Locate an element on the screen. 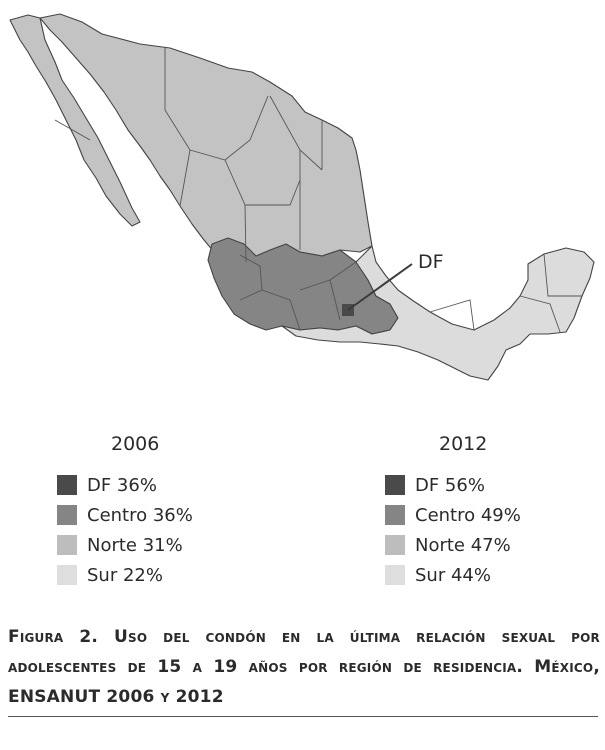 The height and width of the screenshot is (750, 605). legend-label: Sur 22% is located at coordinates (125, 575).